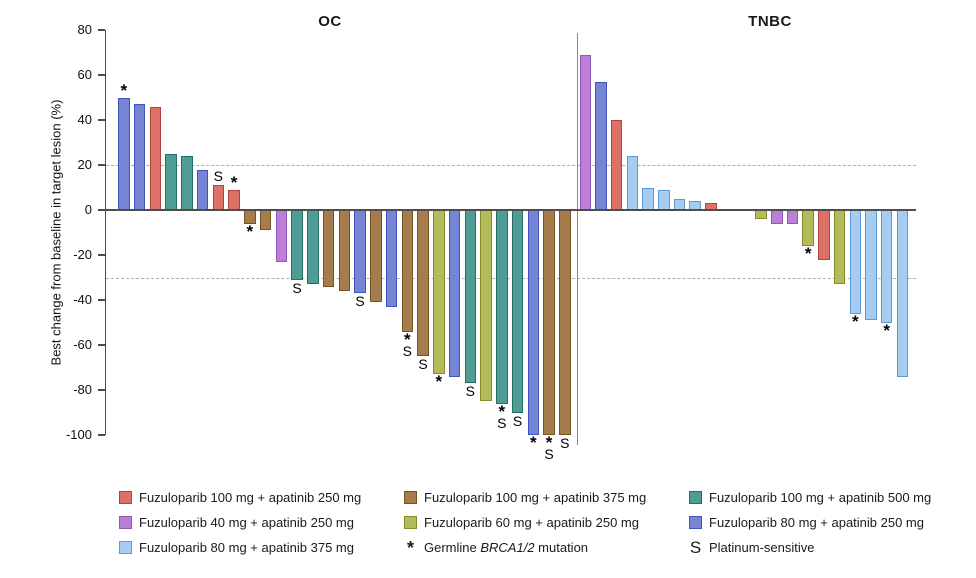 Image resolution: width=976 pixels, height=578 pixels. What do you see at coordinates (125, 497) in the screenshot?
I see `legend-swatch-red` at bounding box center [125, 497].